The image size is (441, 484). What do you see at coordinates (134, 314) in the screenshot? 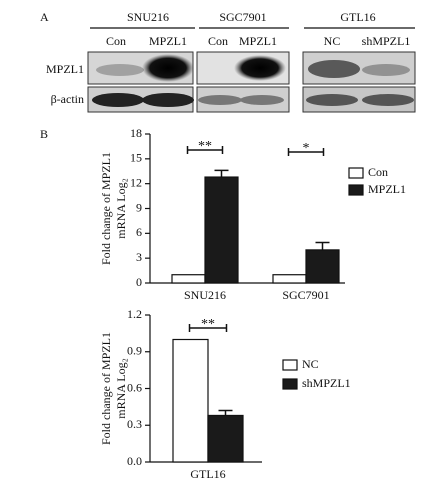
I see `y-tick-label: 1.2` at bounding box center [134, 314].